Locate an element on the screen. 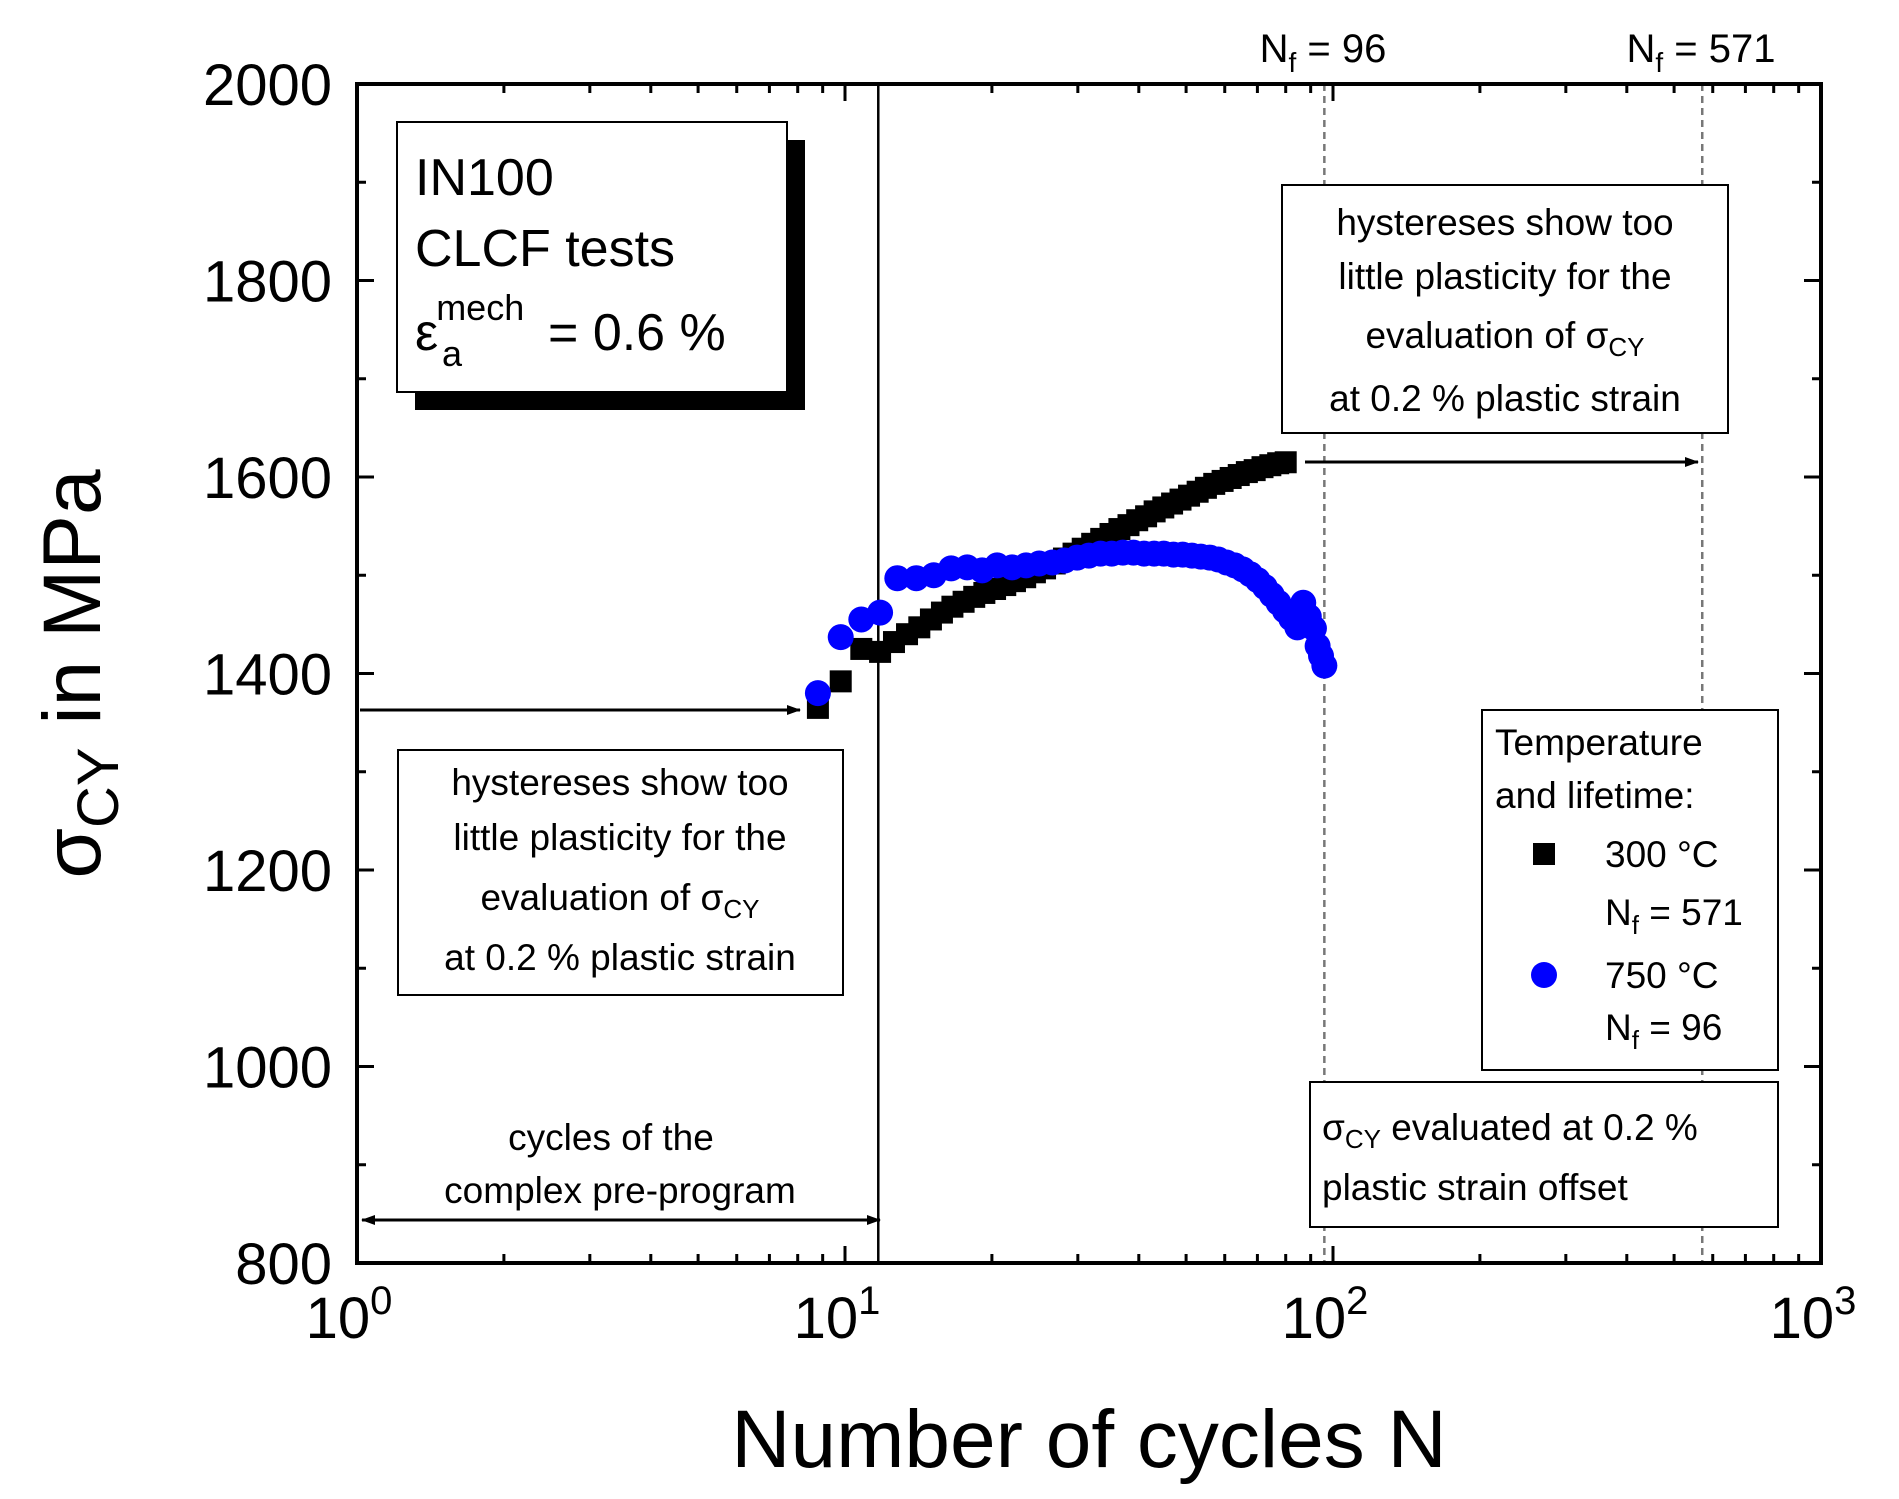 This screenshot has width=1899, height=1499. right-note-line3: evaluation of σCY is located at coordinates (1504, 338).